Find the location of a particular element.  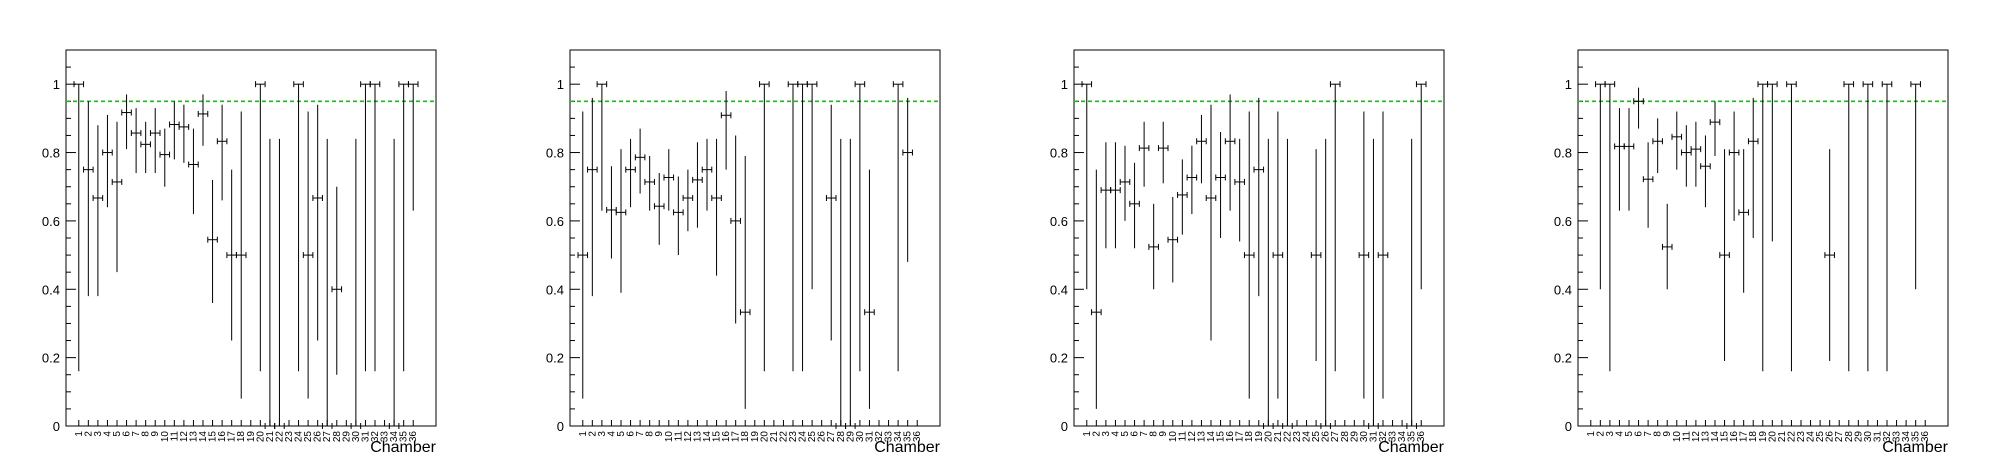

x-tick-label: 2 is located at coordinates (592, 434).